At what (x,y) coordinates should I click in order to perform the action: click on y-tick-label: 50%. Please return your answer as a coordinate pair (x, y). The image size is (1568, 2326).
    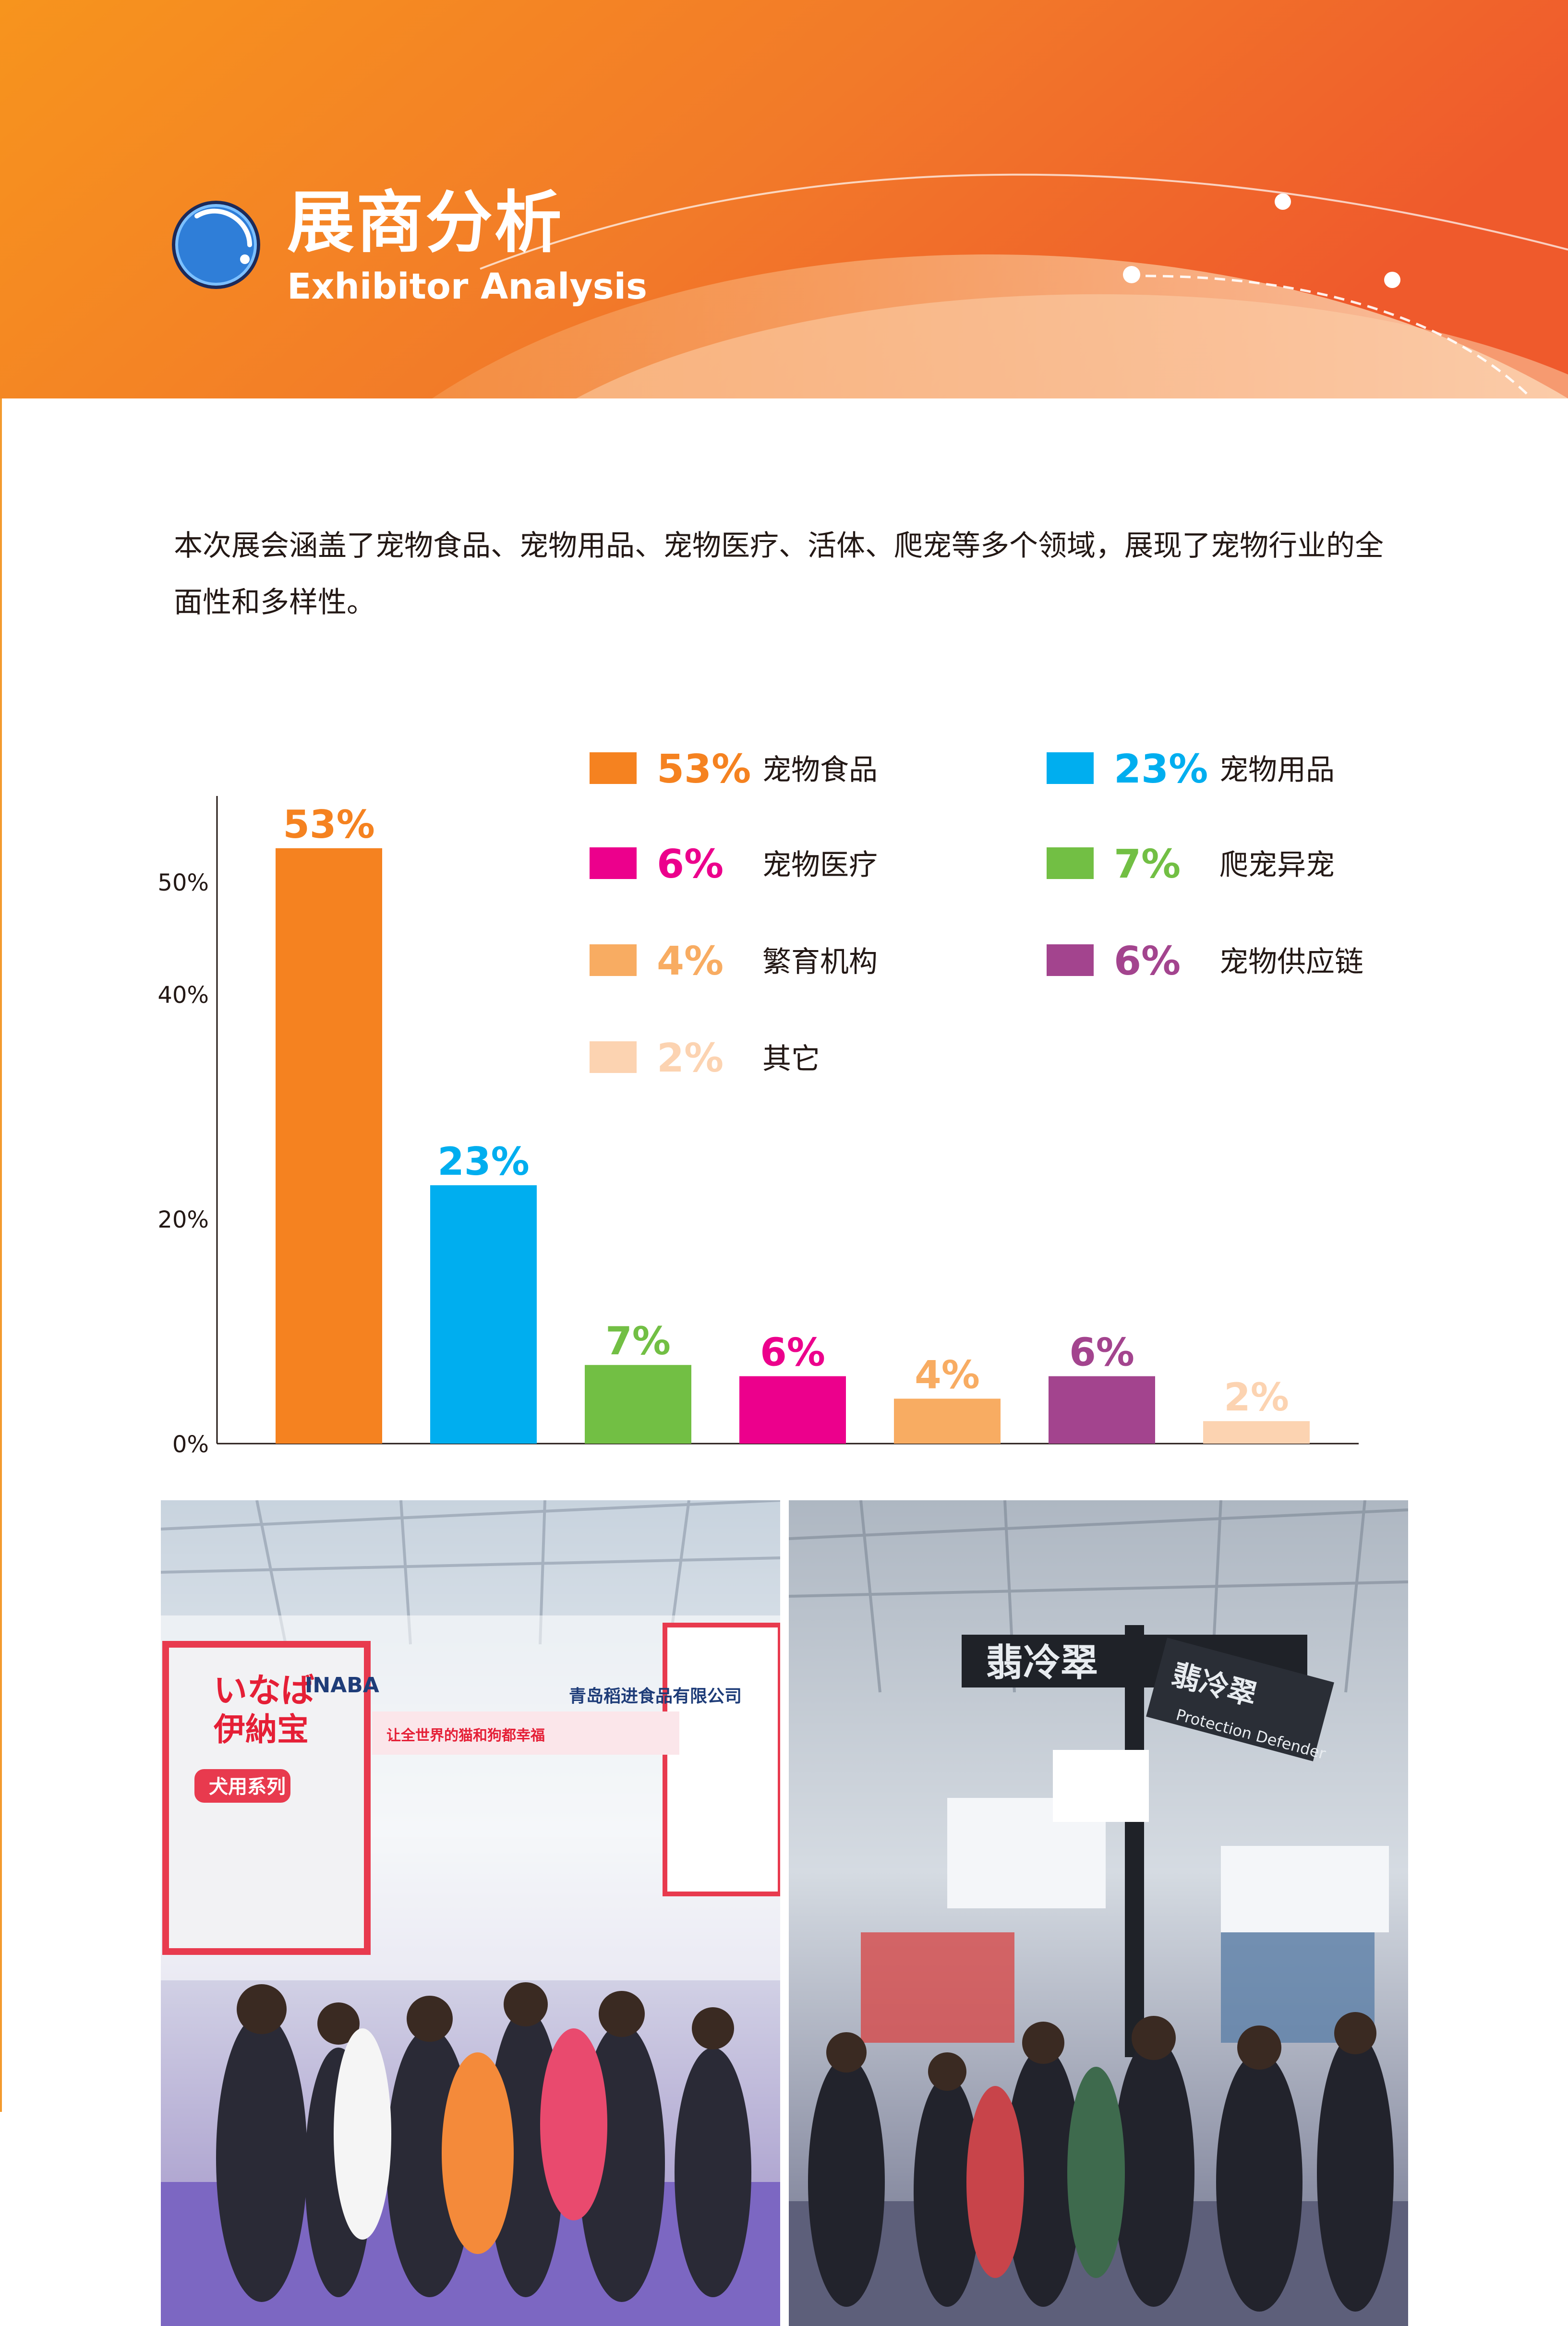
    Looking at the image, I should click on (183, 882).